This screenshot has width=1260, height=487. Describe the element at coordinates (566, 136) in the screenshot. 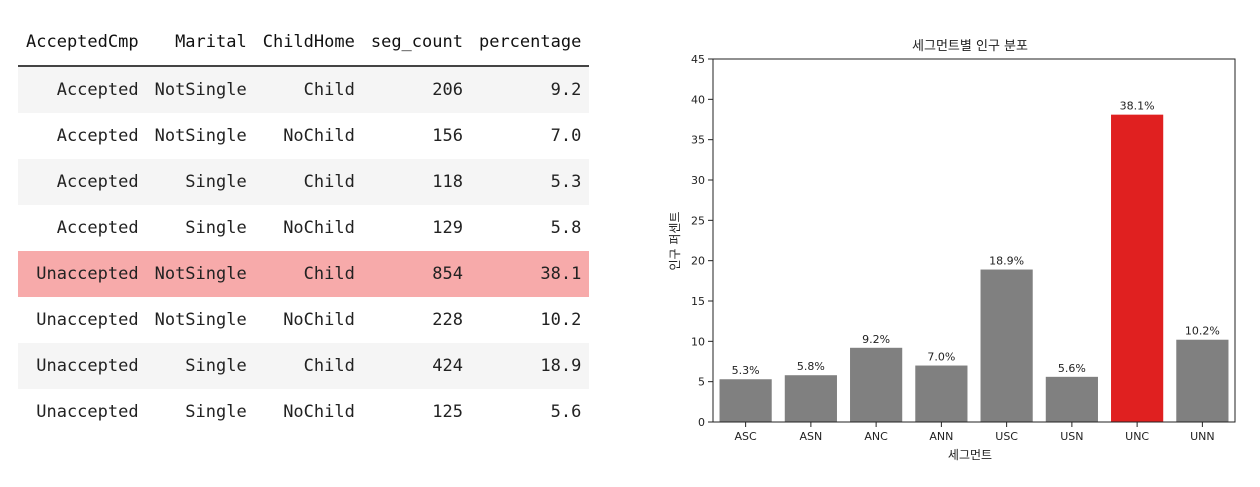

I see `table-cell: 7.0` at that location.